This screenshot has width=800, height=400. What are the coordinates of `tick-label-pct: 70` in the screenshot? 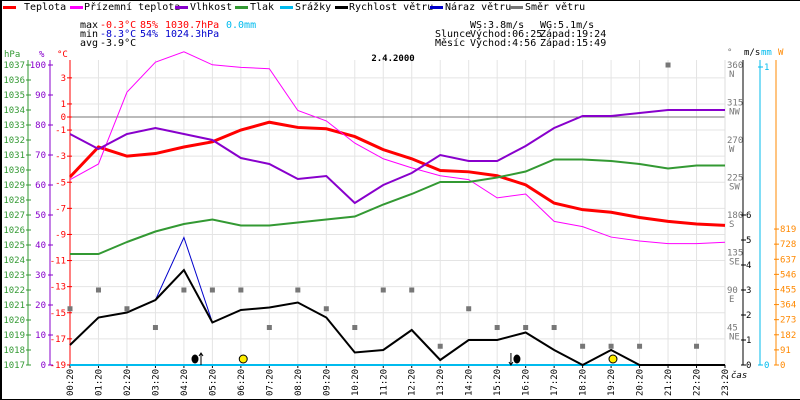 It's located at (40, 156).